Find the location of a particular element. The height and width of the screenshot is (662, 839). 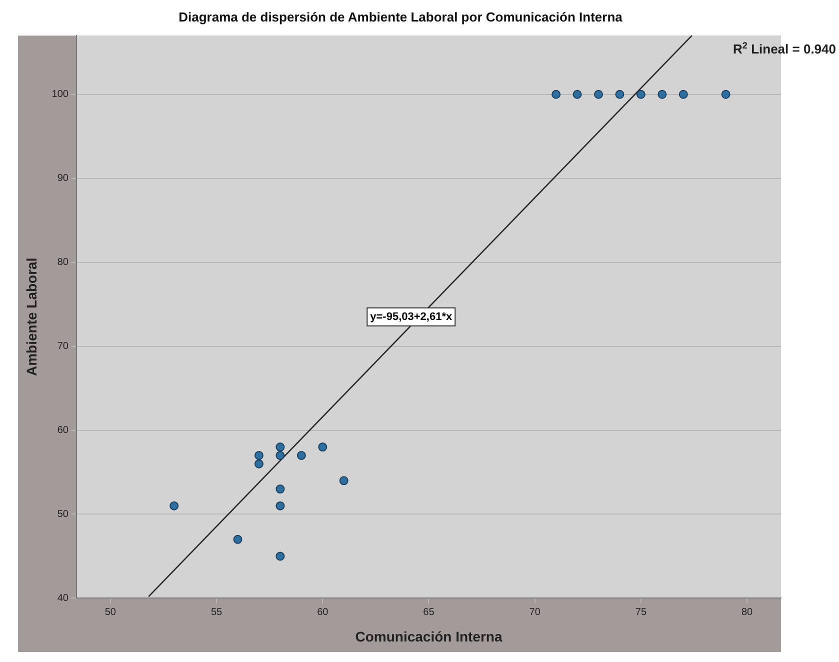

x-axis-title: Comunicación Interna is located at coordinates (428, 636).